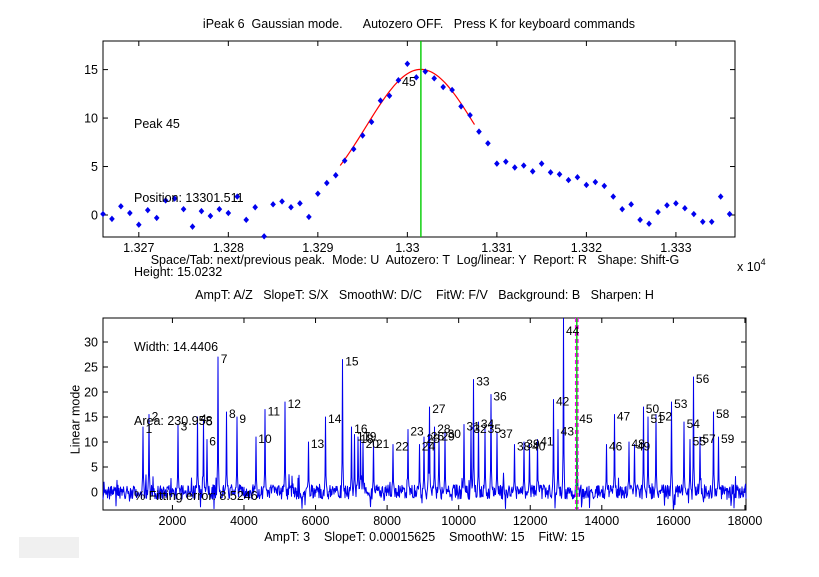 The height and width of the screenshot is (577, 819). Describe the element at coordinates (196, 495) in the screenshot. I see `peak-info-line-fitting-error: % Fitting error: 8.5246` at that location.